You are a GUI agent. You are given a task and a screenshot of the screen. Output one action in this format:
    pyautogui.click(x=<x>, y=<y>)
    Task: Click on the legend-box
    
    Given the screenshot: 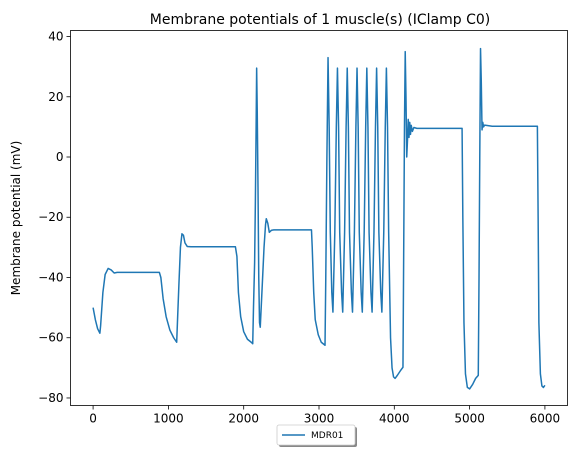 What is the action you would take?
    pyautogui.click(x=316, y=435)
    